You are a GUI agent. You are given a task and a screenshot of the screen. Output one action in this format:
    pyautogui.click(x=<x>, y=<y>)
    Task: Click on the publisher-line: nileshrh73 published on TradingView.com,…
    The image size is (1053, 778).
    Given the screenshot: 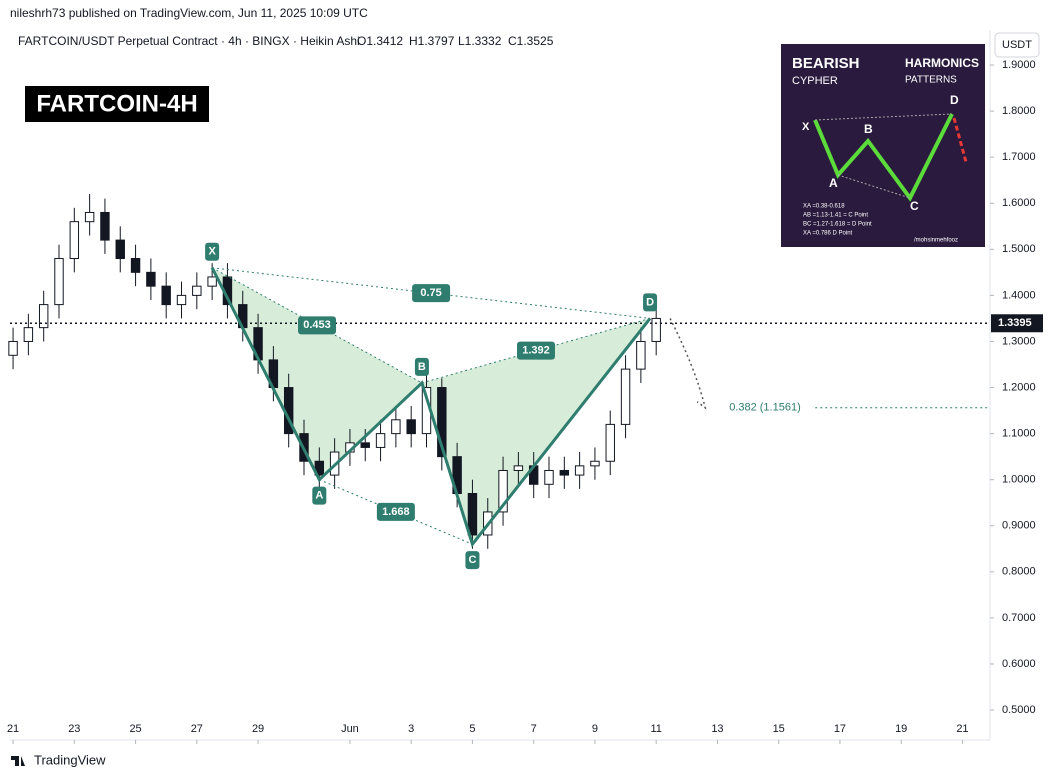 What is the action you would take?
    pyautogui.click(x=189, y=13)
    